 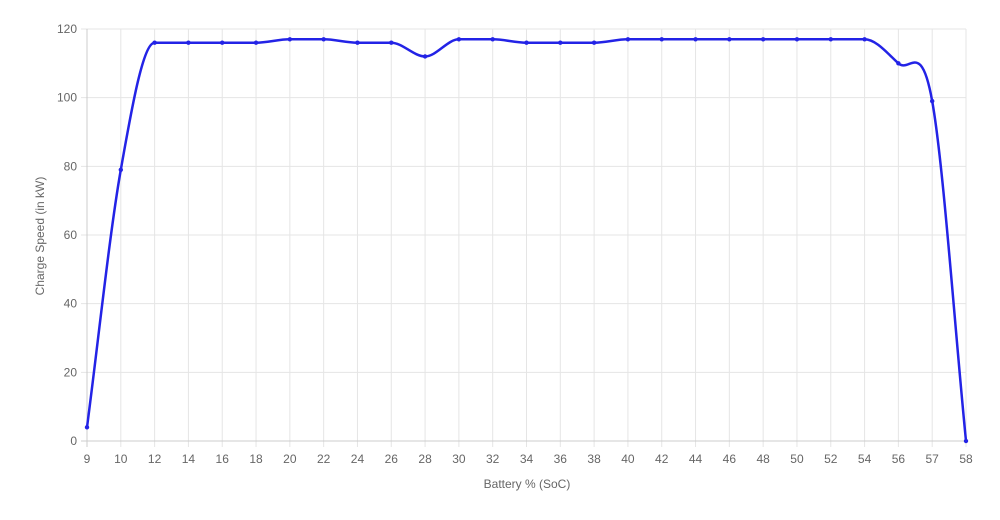 I want to click on y-tick-label: 120, so click(x=67, y=29).